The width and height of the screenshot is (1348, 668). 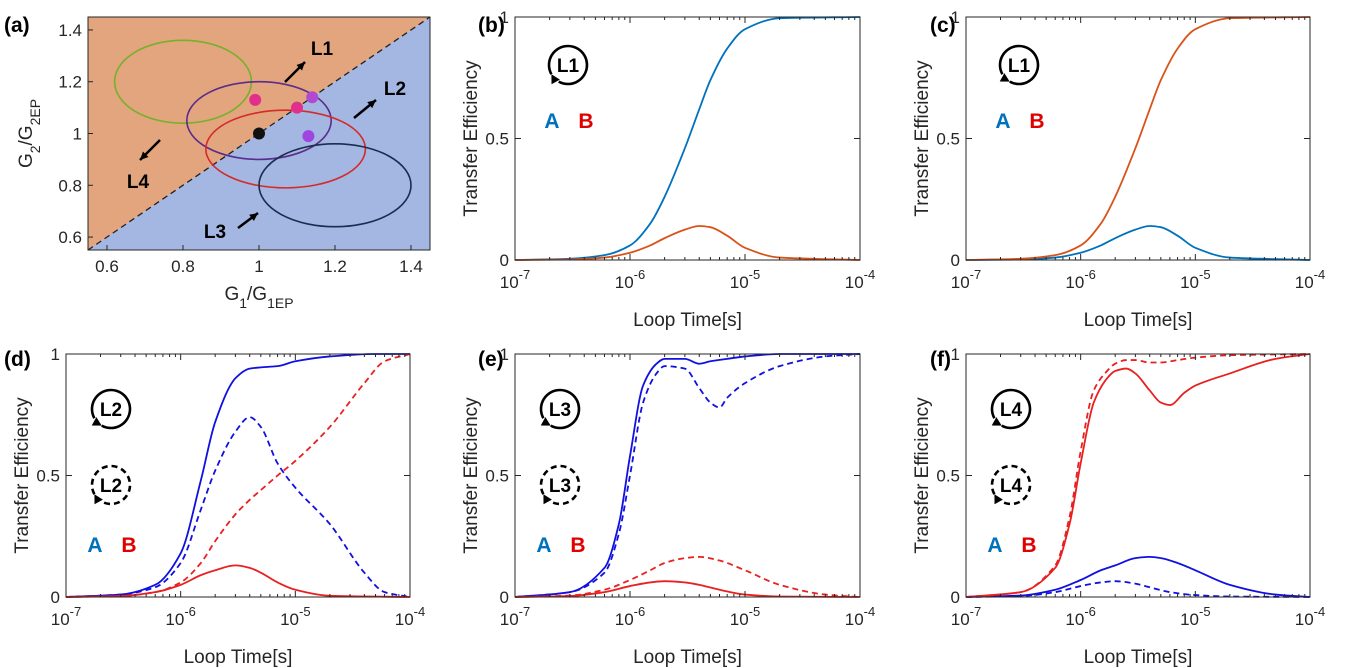 I want to click on panel-label: (b), so click(x=491, y=25).